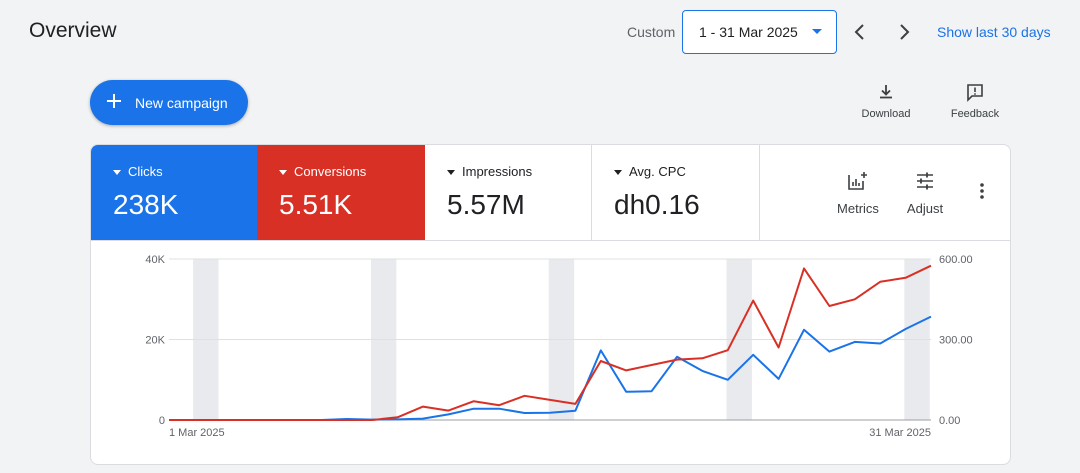  Describe the element at coordinates (975, 93) in the screenshot. I see `feedback-icon` at that location.